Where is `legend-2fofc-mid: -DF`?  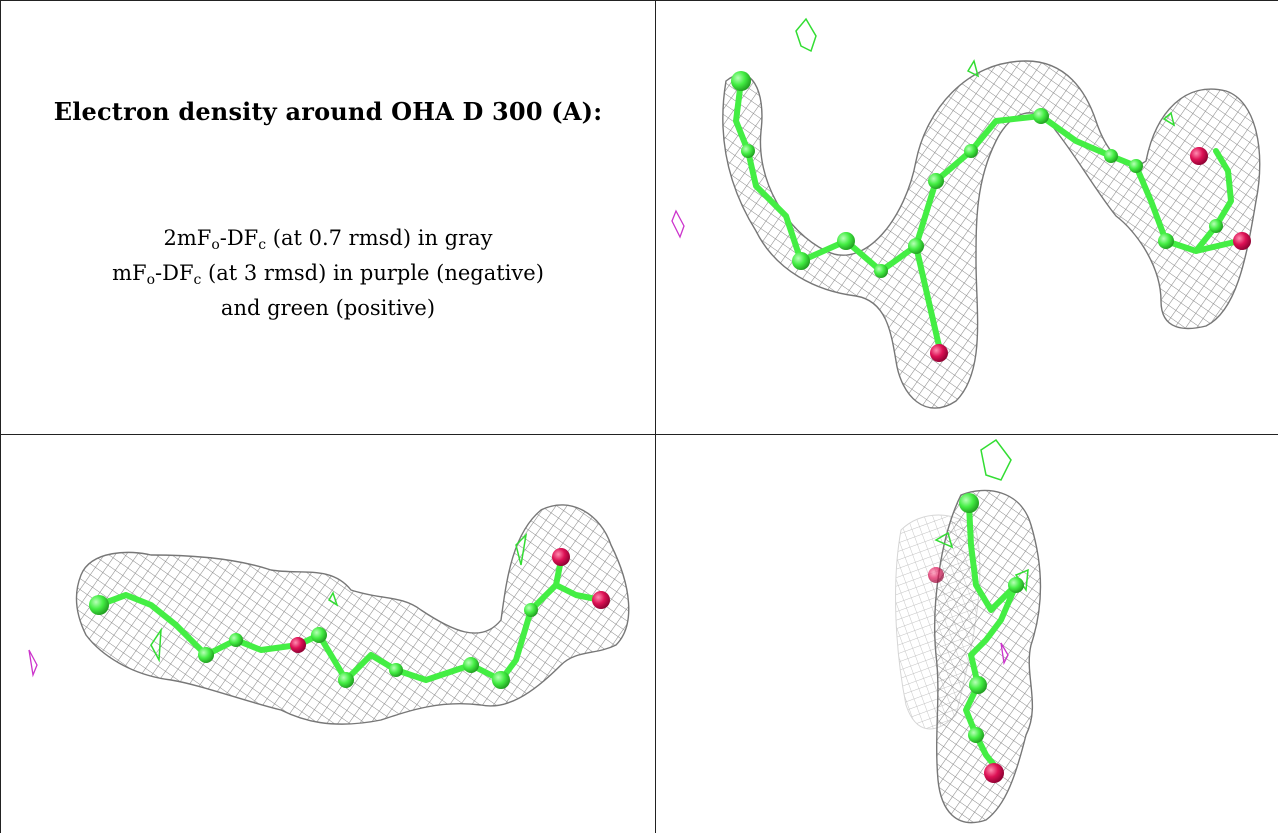 legend-2fofc-mid: -DF is located at coordinates (239, 238).